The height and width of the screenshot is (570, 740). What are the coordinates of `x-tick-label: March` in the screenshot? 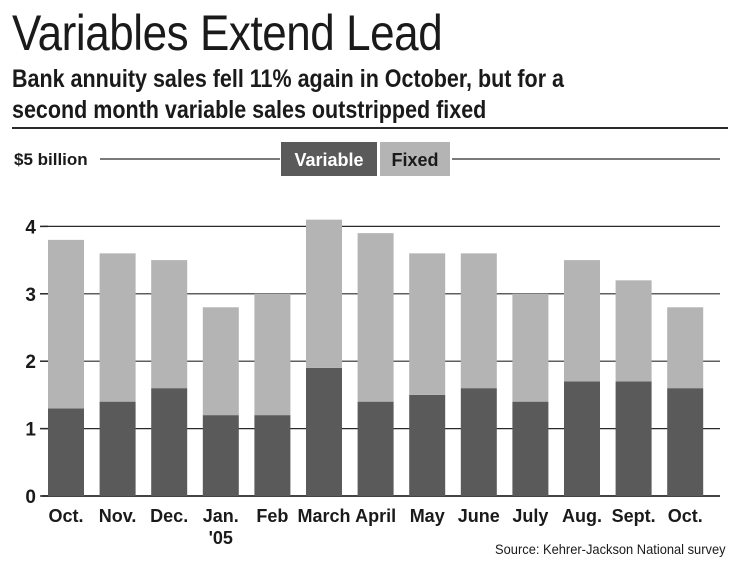 It's located at (323, 516).